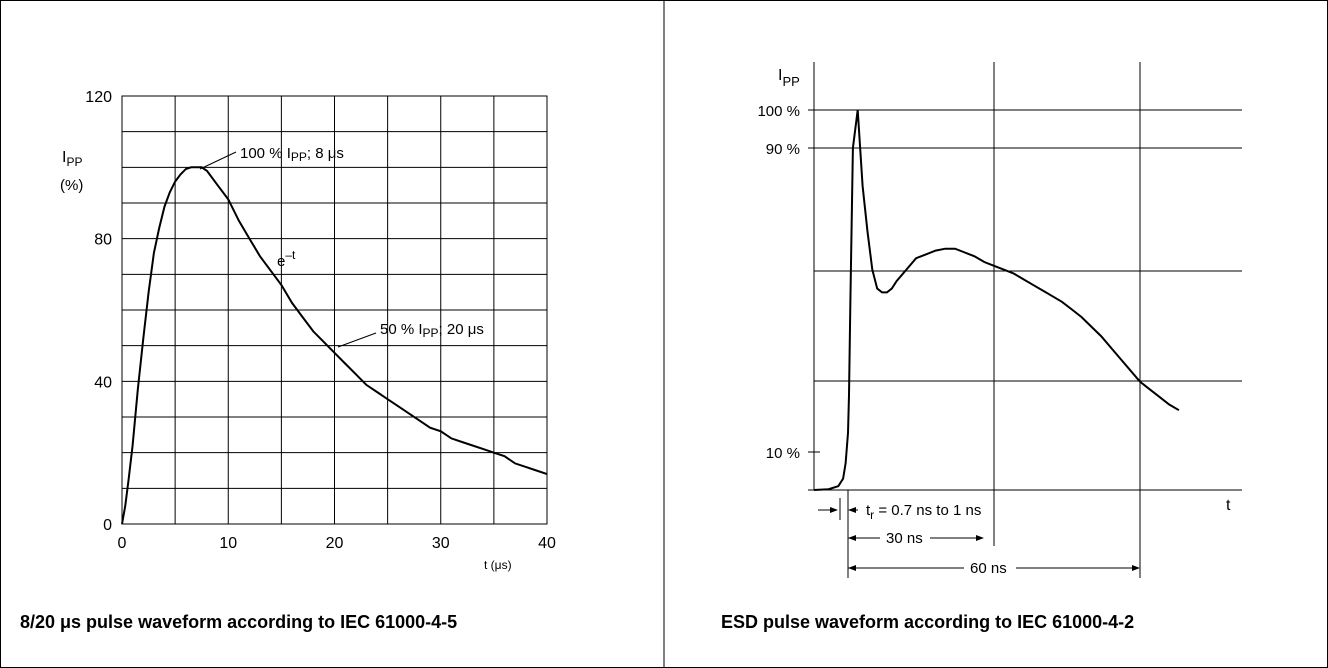  What do you see at coordinates (778, 282) in the screenshot?
I see `right-chart-ticks: 100 % 90 % 10 %` at bounding box center [778, 282].